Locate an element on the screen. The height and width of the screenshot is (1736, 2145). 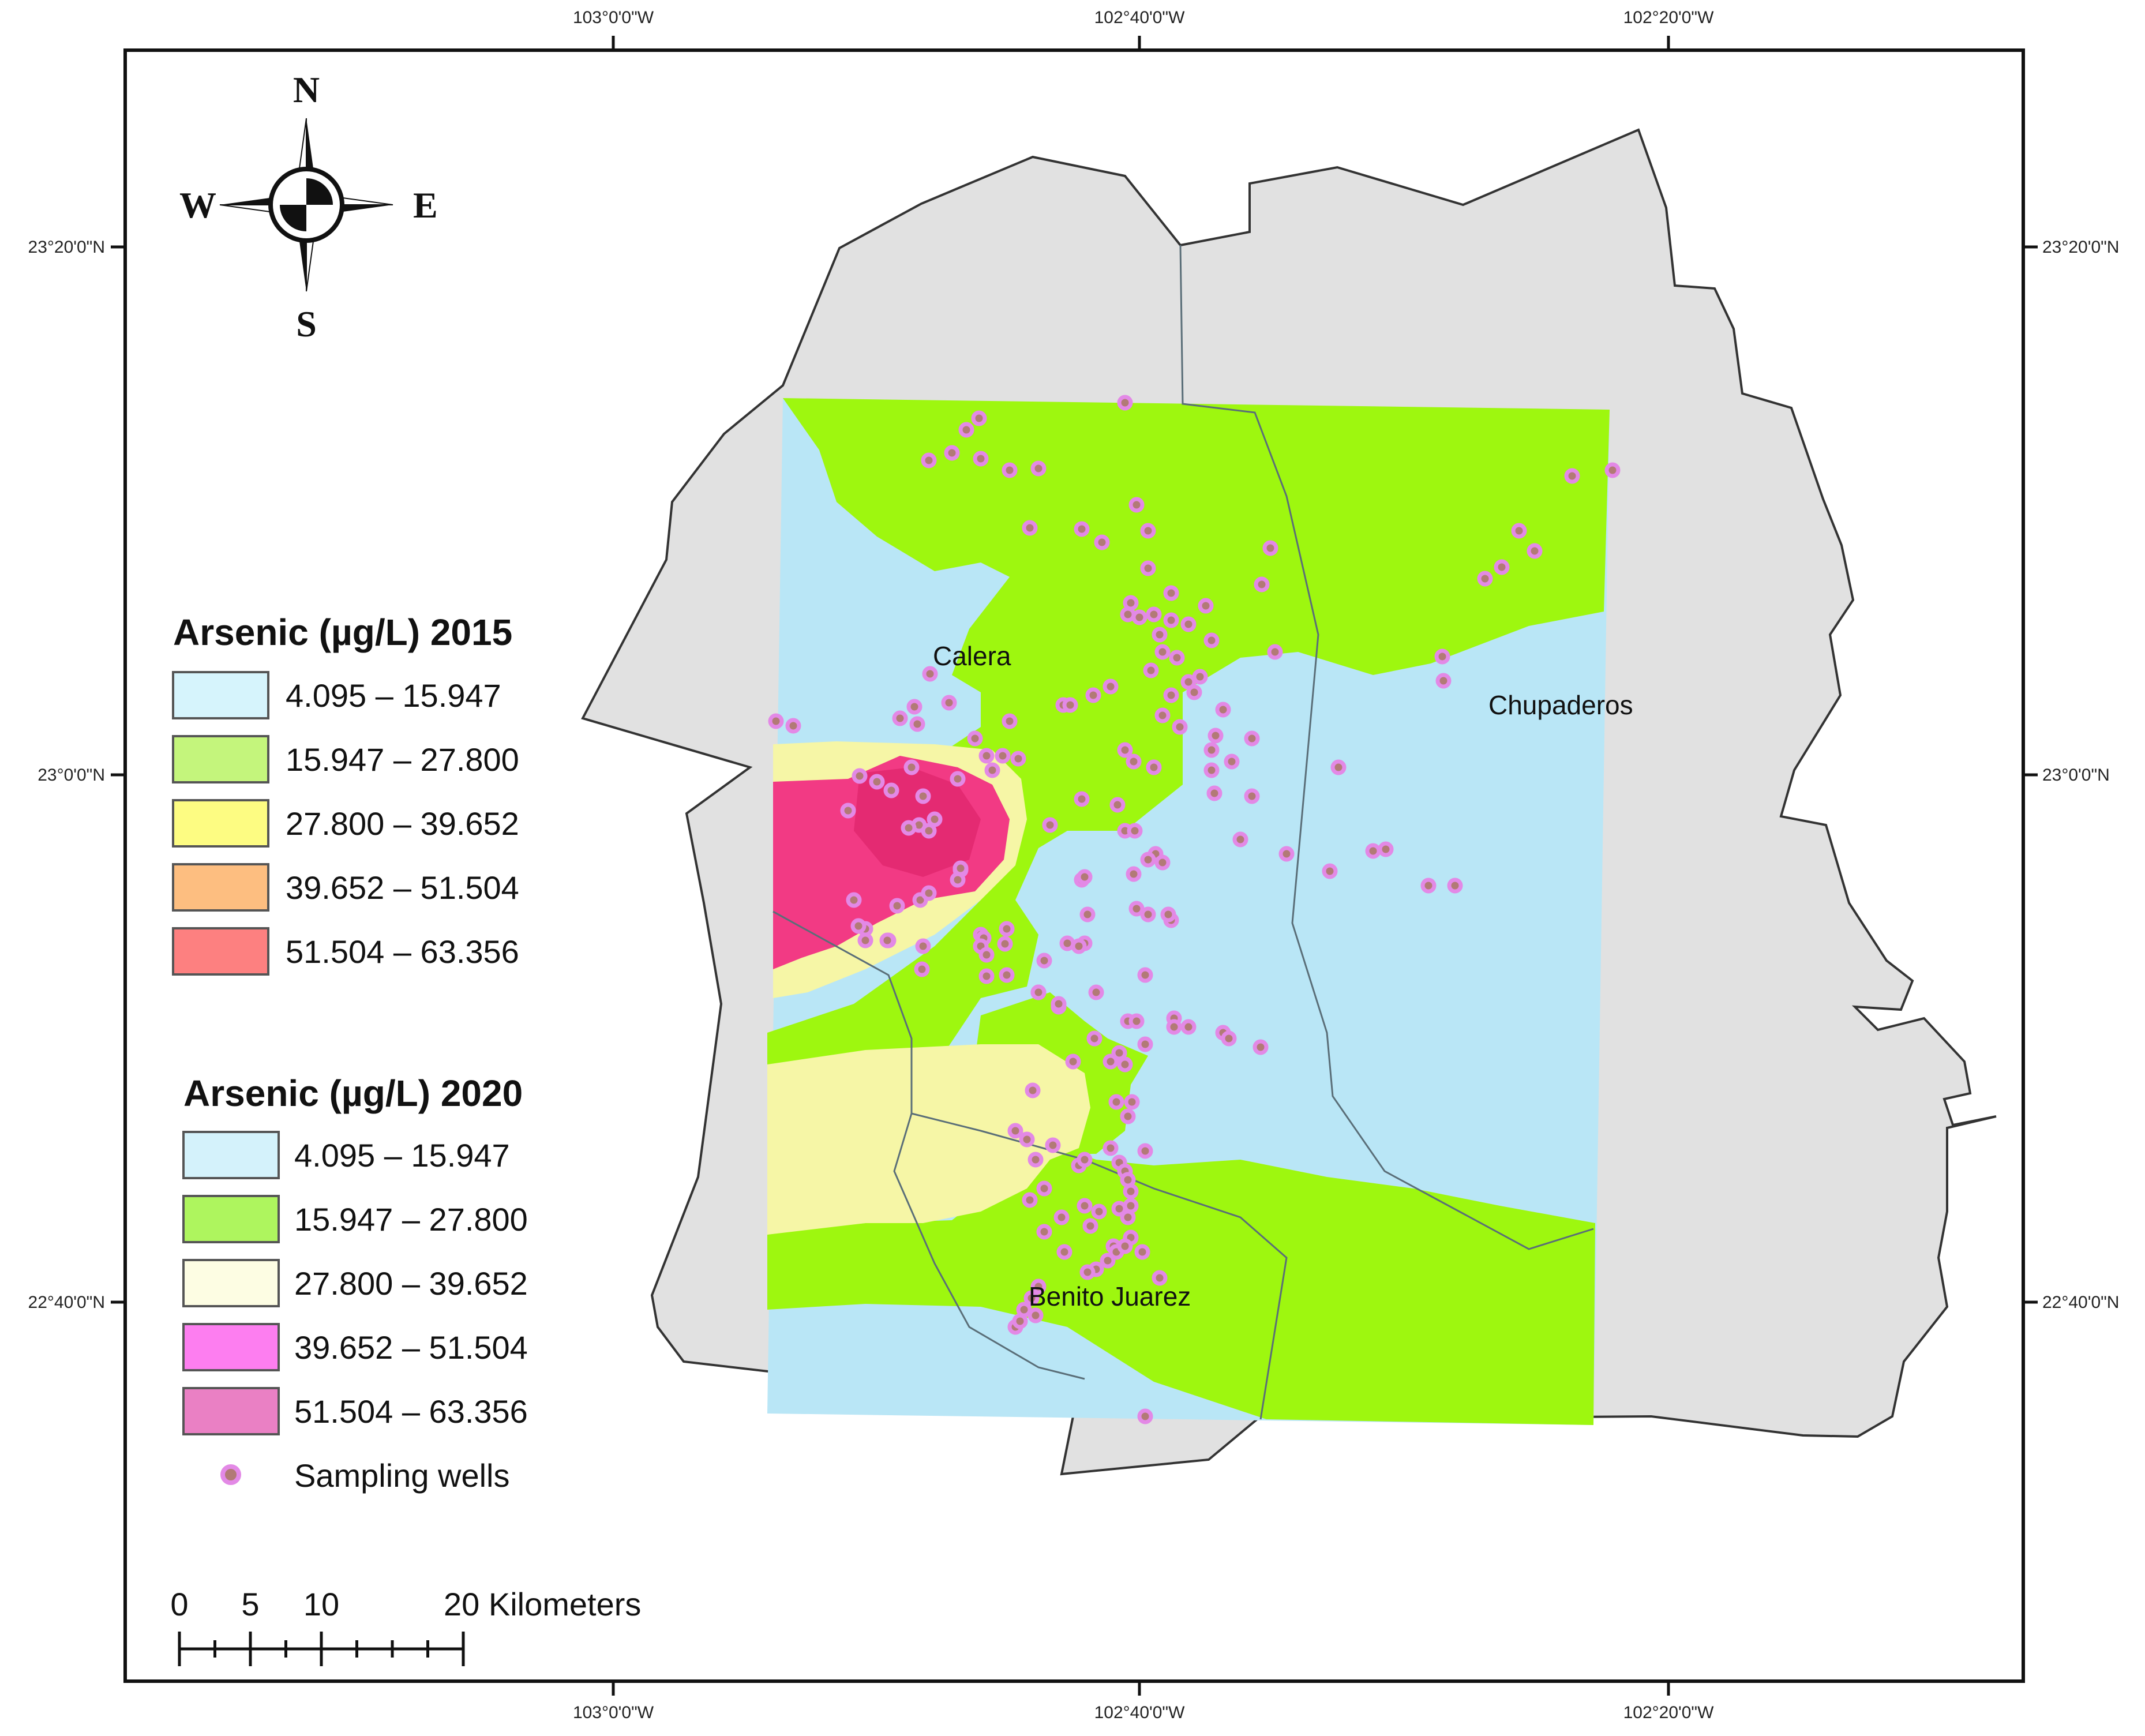
legend-label: 51.504 – 63.356 is located at coordinates (402, 952).